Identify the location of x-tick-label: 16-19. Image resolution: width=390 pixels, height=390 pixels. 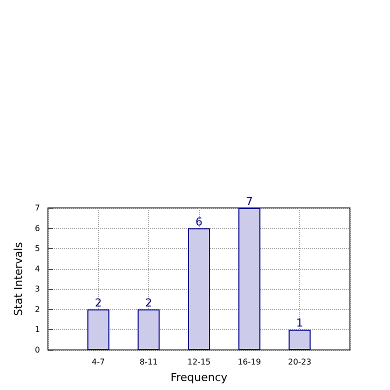
(249, 362).